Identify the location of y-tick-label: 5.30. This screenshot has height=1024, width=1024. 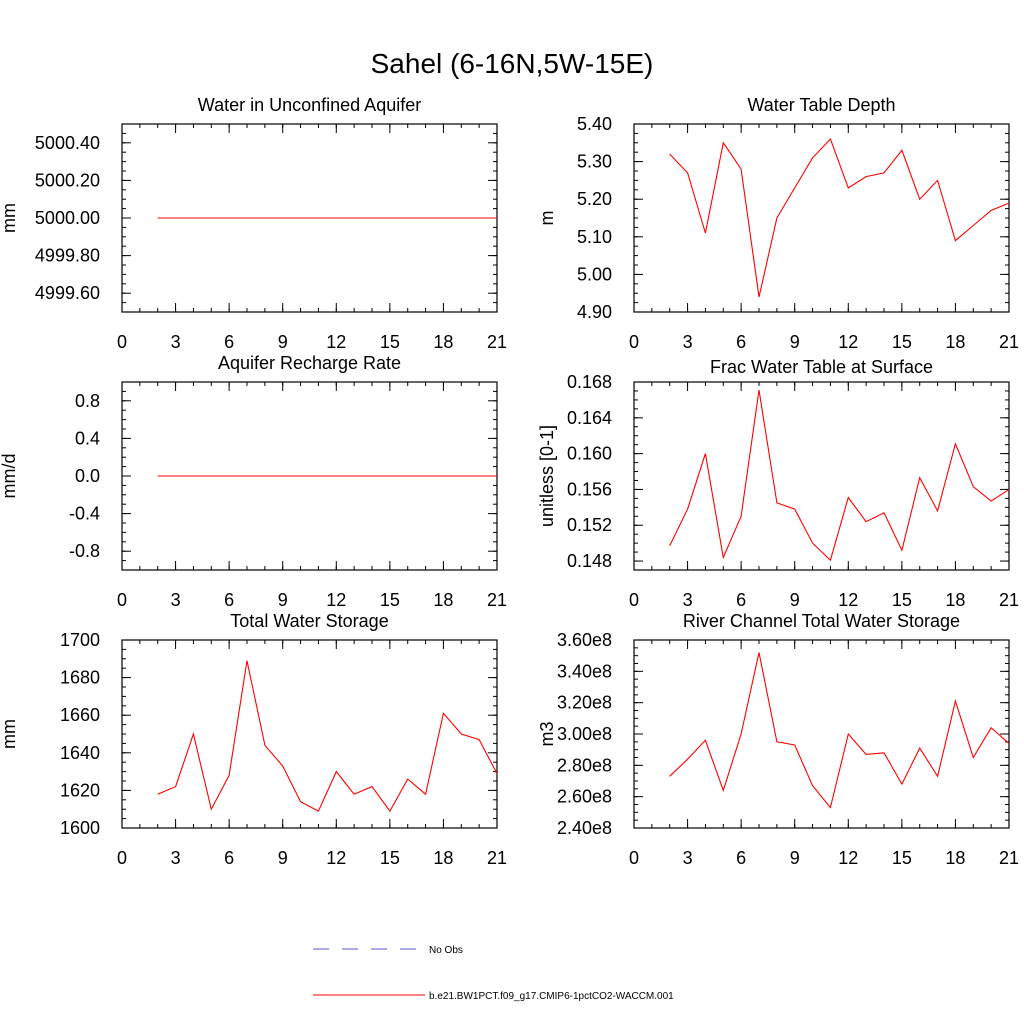
(594, 162).